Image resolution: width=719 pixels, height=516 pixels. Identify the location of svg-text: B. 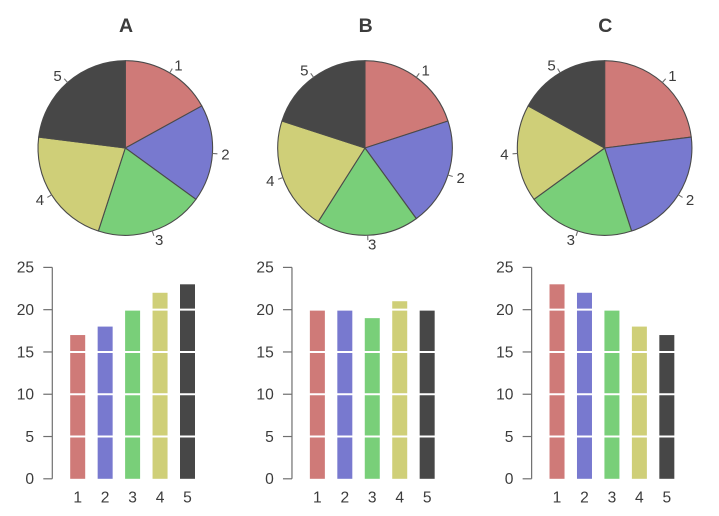
(366, 26).